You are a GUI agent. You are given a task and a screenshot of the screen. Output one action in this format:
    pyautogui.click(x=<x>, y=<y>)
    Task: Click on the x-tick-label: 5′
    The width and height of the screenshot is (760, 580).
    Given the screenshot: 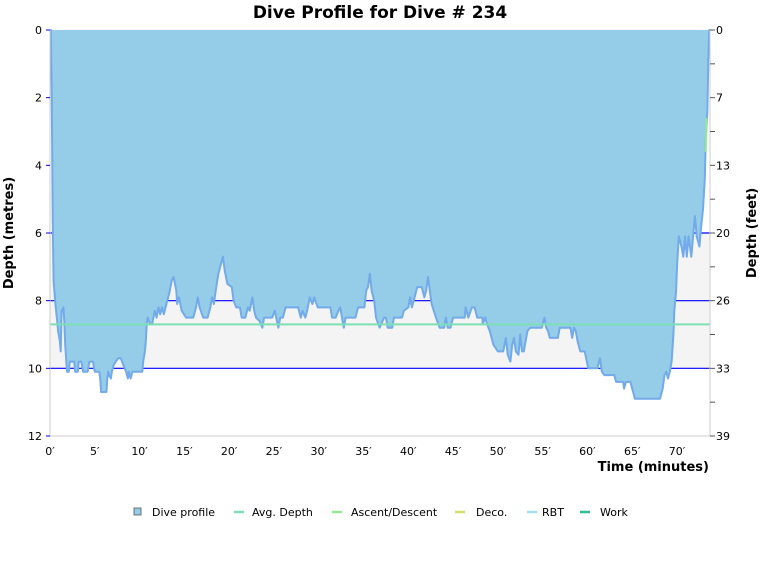 What is the action you would take?
    pyautogui.click(x=95, y=451)
    